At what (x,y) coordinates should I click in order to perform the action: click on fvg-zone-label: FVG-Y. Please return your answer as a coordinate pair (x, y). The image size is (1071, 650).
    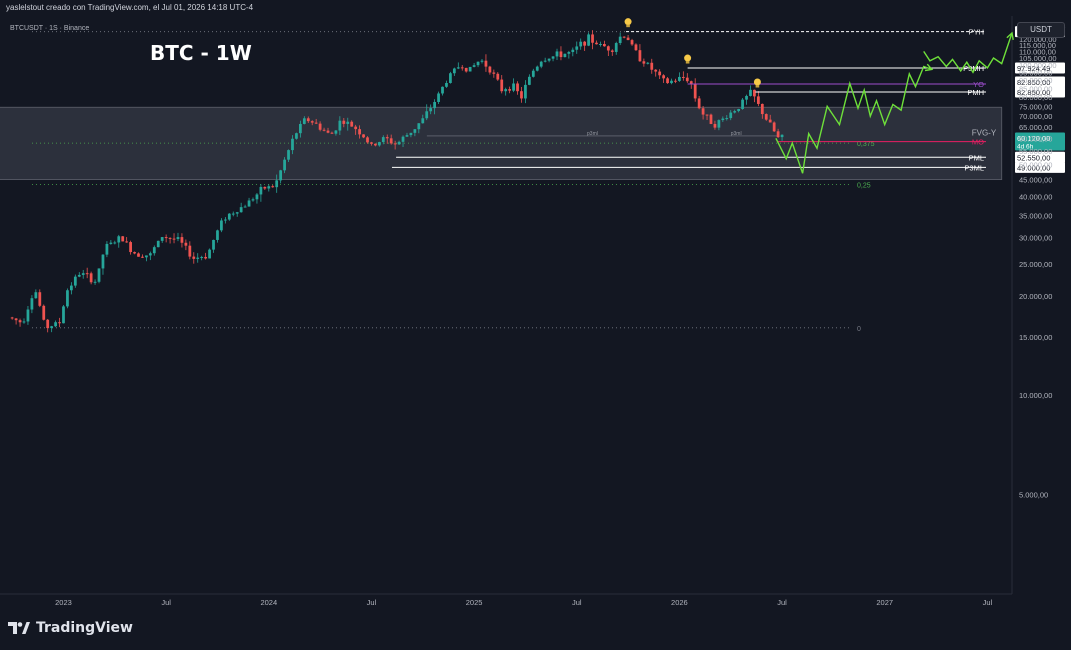
    Looking at the image, I should click on (984, 132).